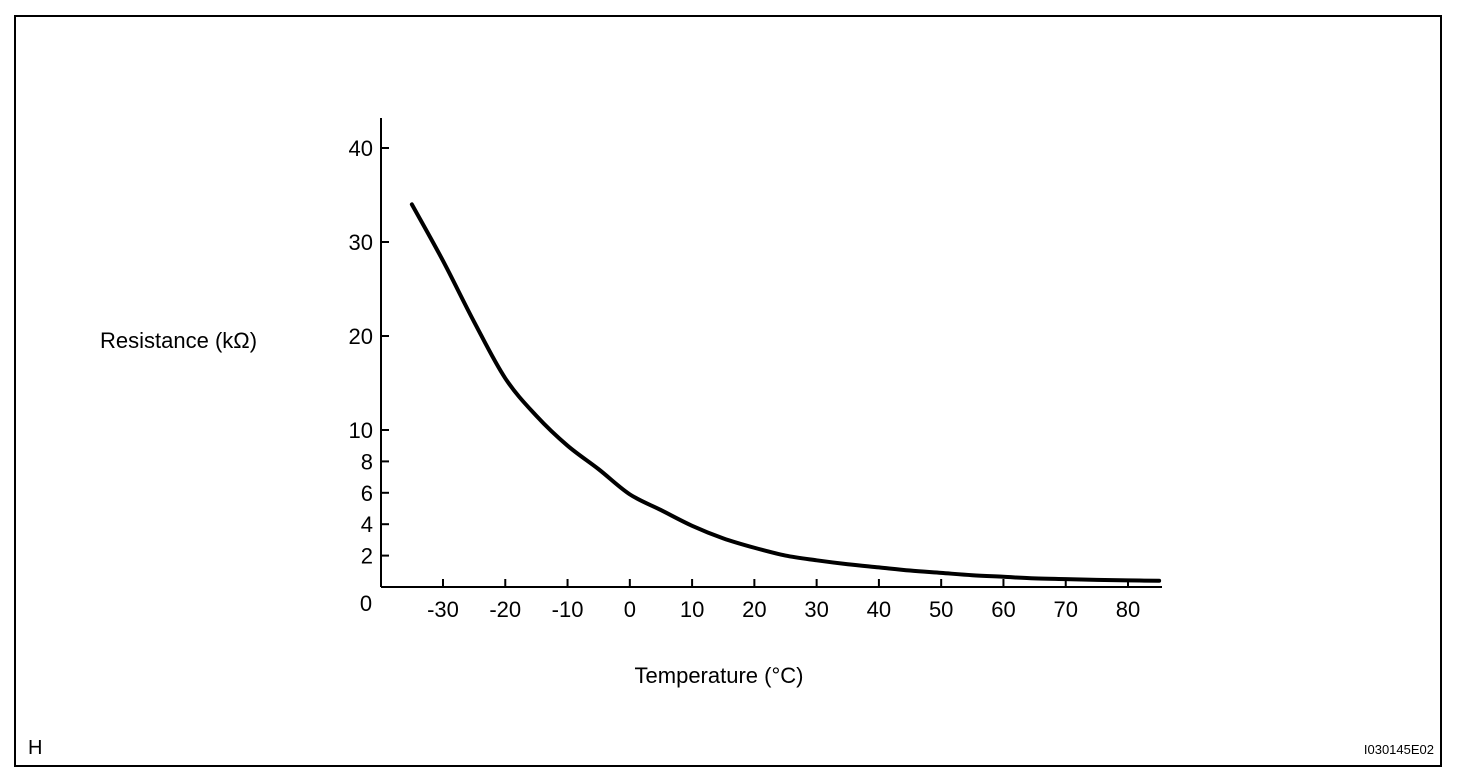  What do you see at coordinates (361, 336) in the screenshot?
I see `y-tick-label: 20` at bounding box center [361, 336].